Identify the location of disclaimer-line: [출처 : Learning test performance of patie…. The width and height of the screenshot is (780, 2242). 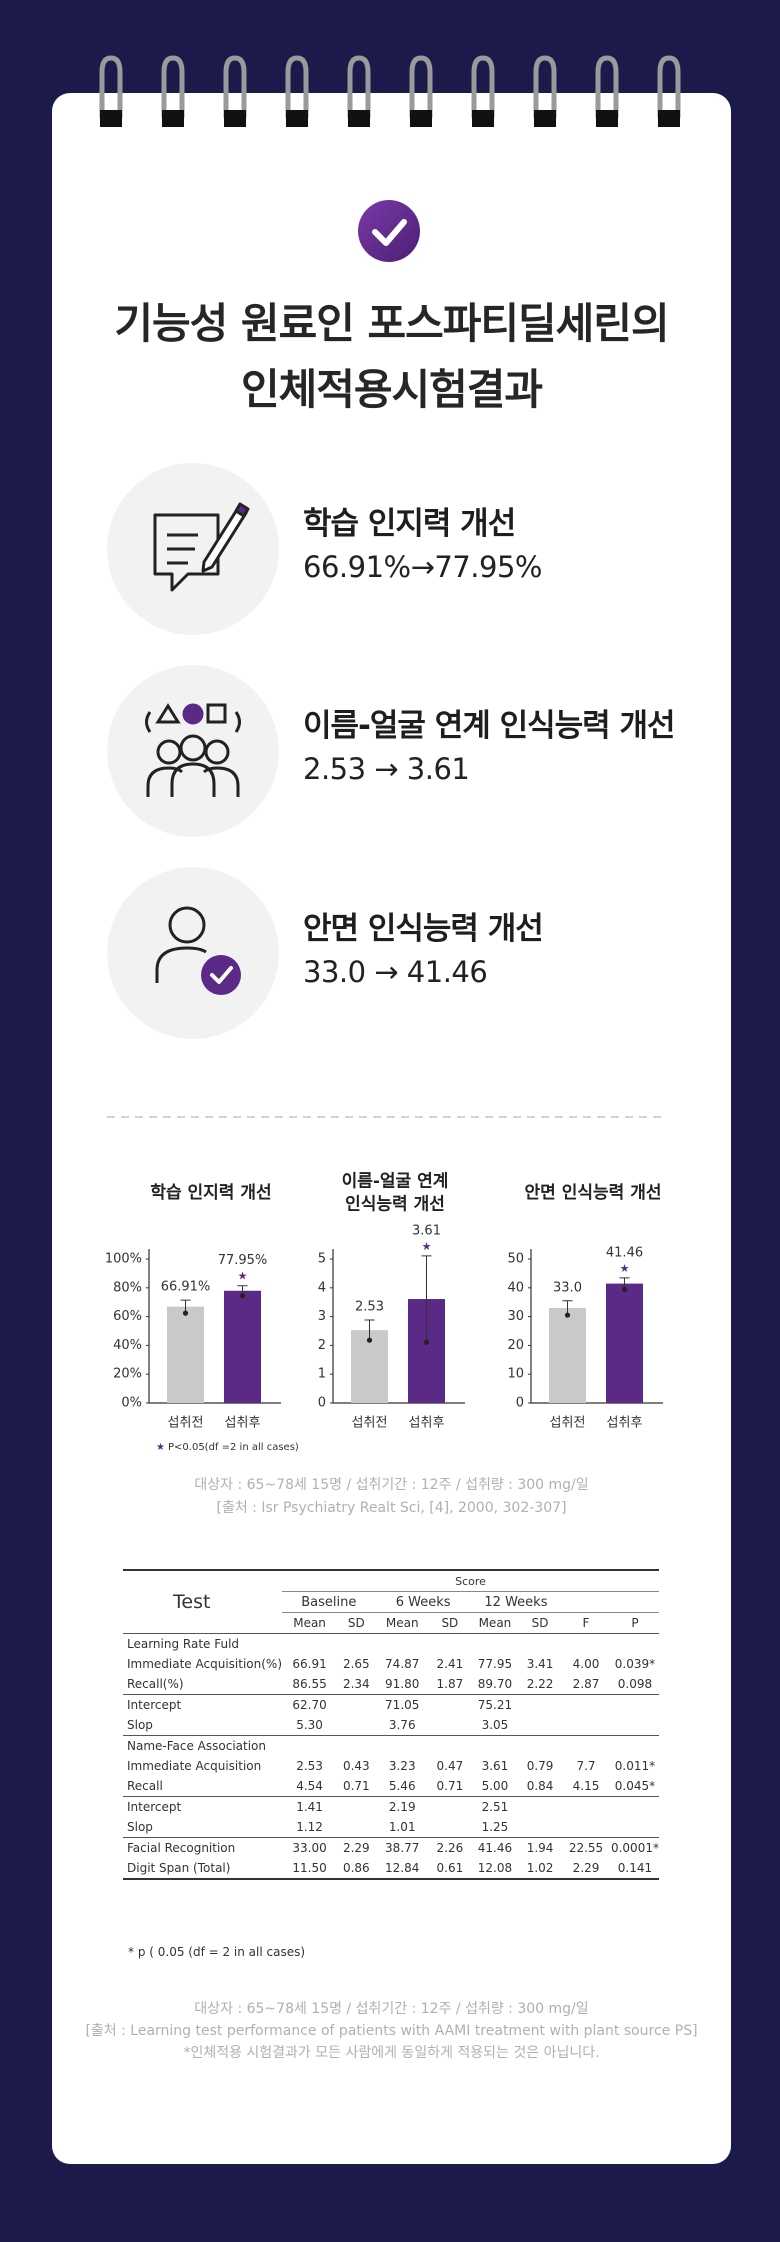
(391, 2031).